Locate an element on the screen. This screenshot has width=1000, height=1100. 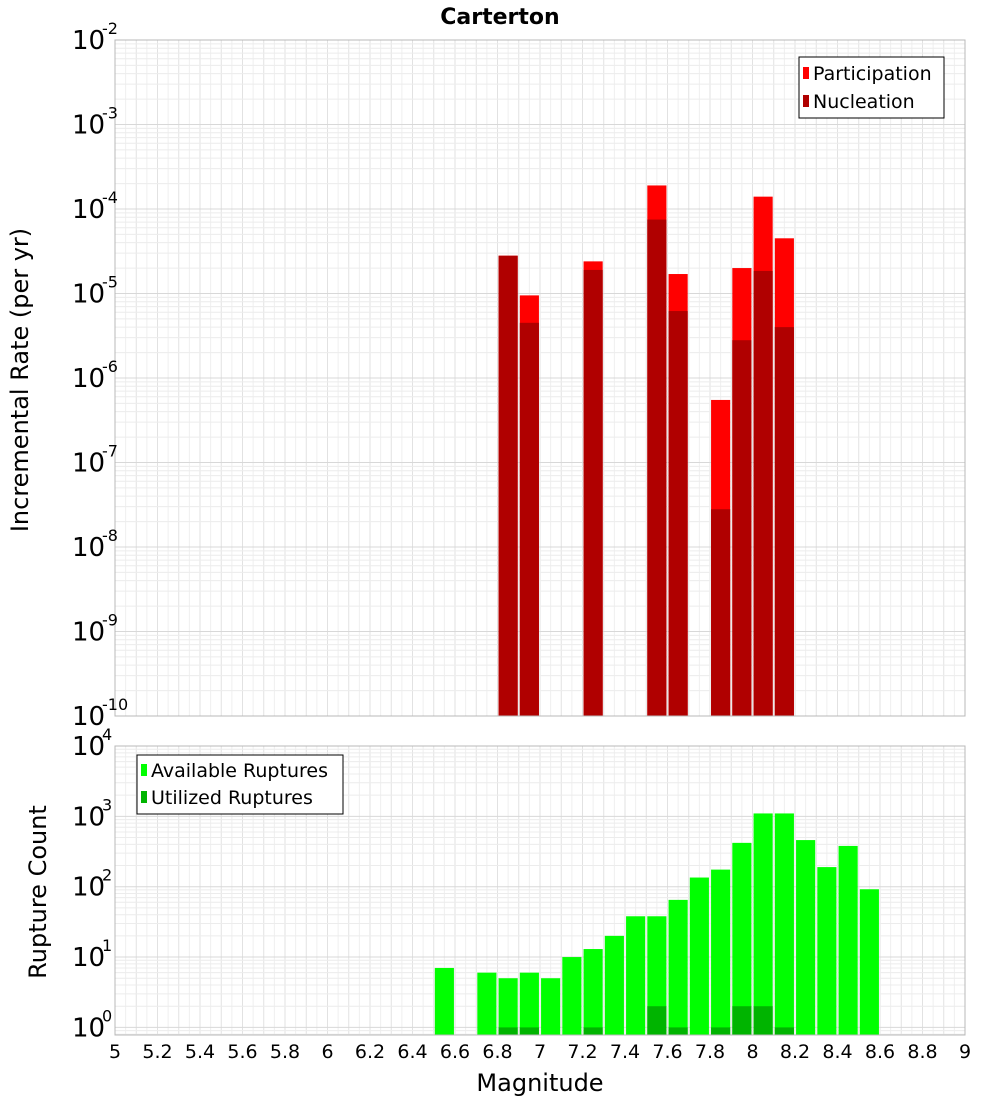
top-y-tick-label: 10⁻⁹ is located at coordinates (95, 629).